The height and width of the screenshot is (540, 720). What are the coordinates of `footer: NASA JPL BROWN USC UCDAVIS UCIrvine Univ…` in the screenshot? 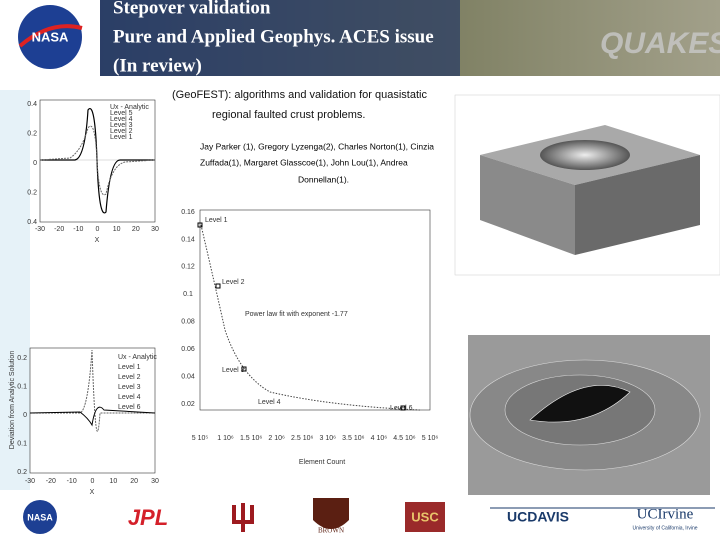 It's located at (369, 516).